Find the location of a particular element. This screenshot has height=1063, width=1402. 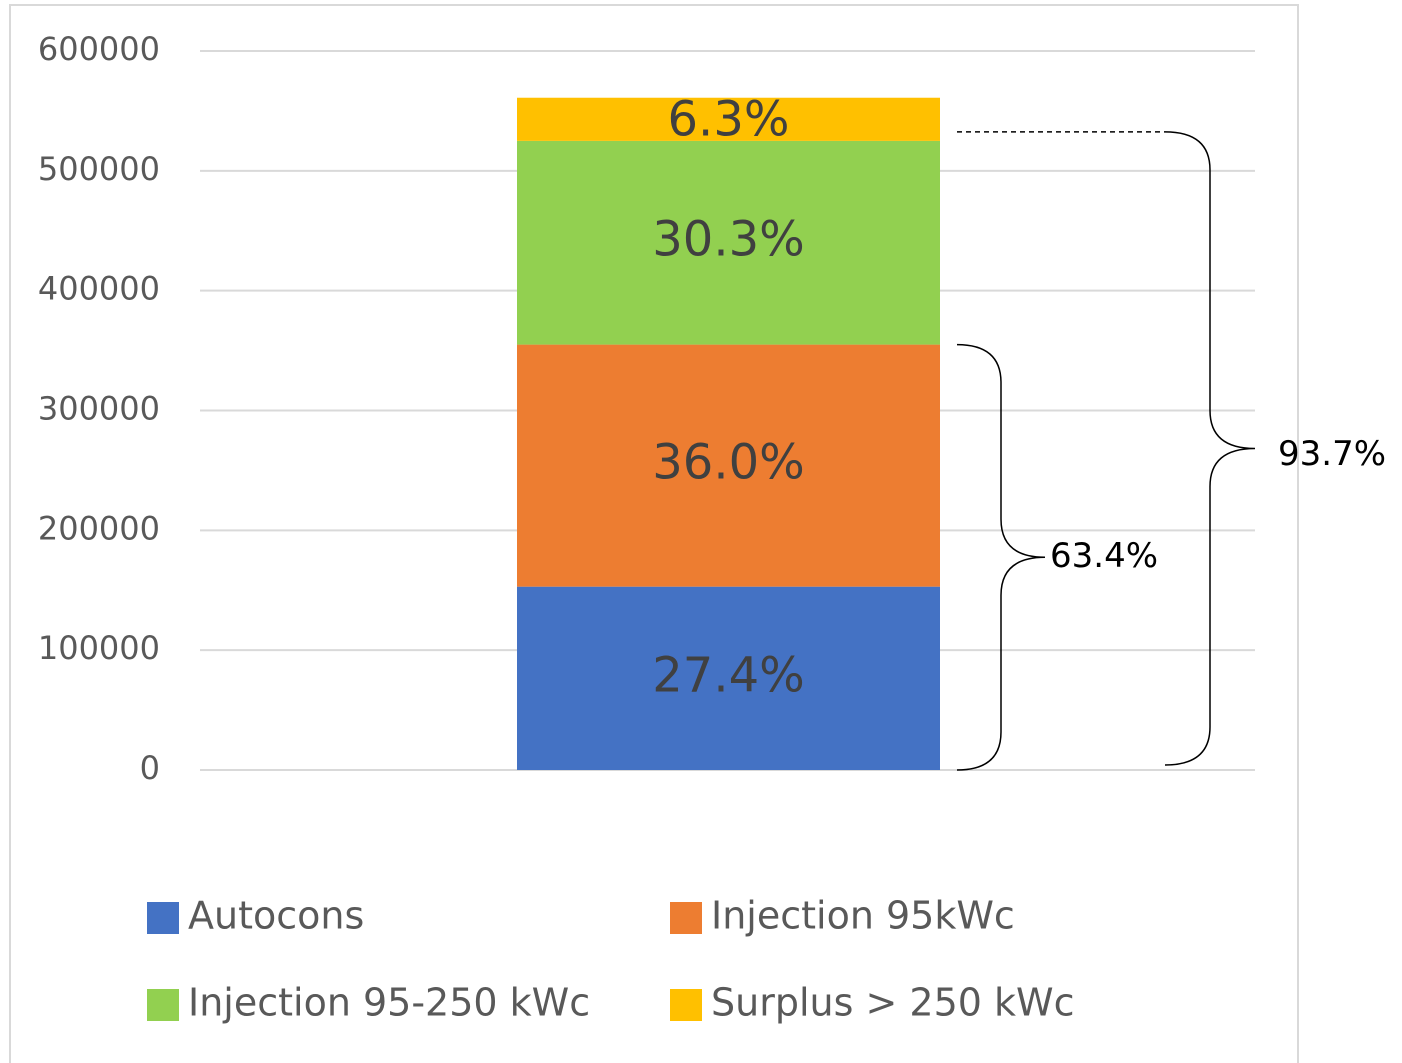

y-tick-label: 300000 is located at coordinates (99, 409).